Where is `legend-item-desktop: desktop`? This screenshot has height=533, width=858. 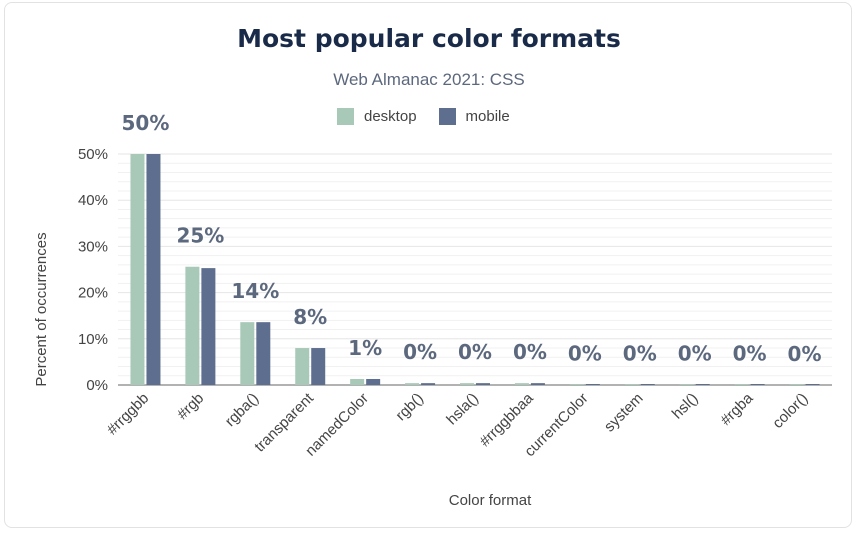
legend-item-desktop: desktop is located at coordinates (377, 116).